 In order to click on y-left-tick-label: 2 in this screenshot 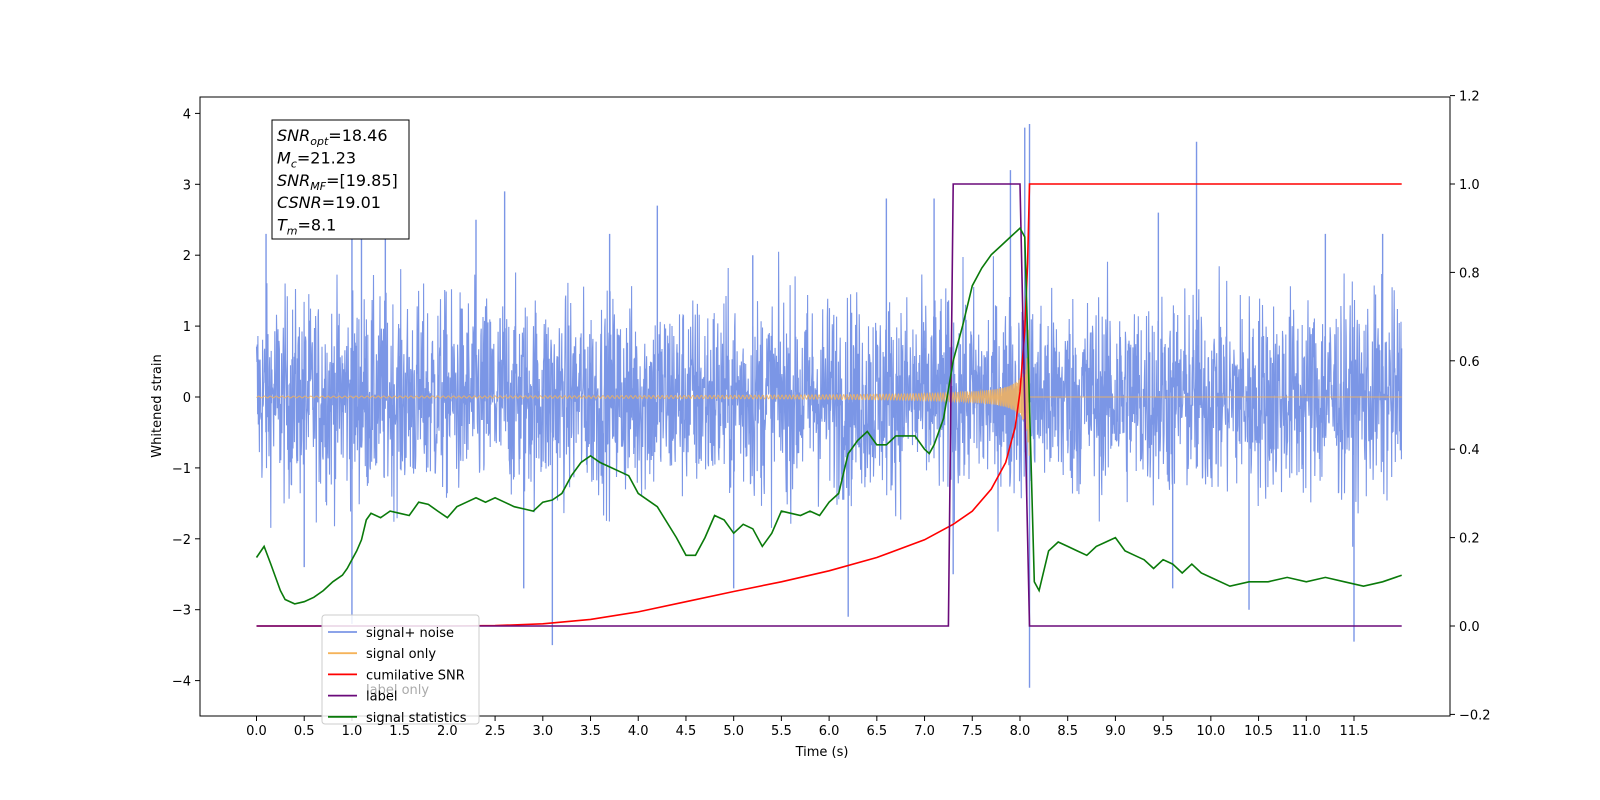, I will do `click(187, 256)`.